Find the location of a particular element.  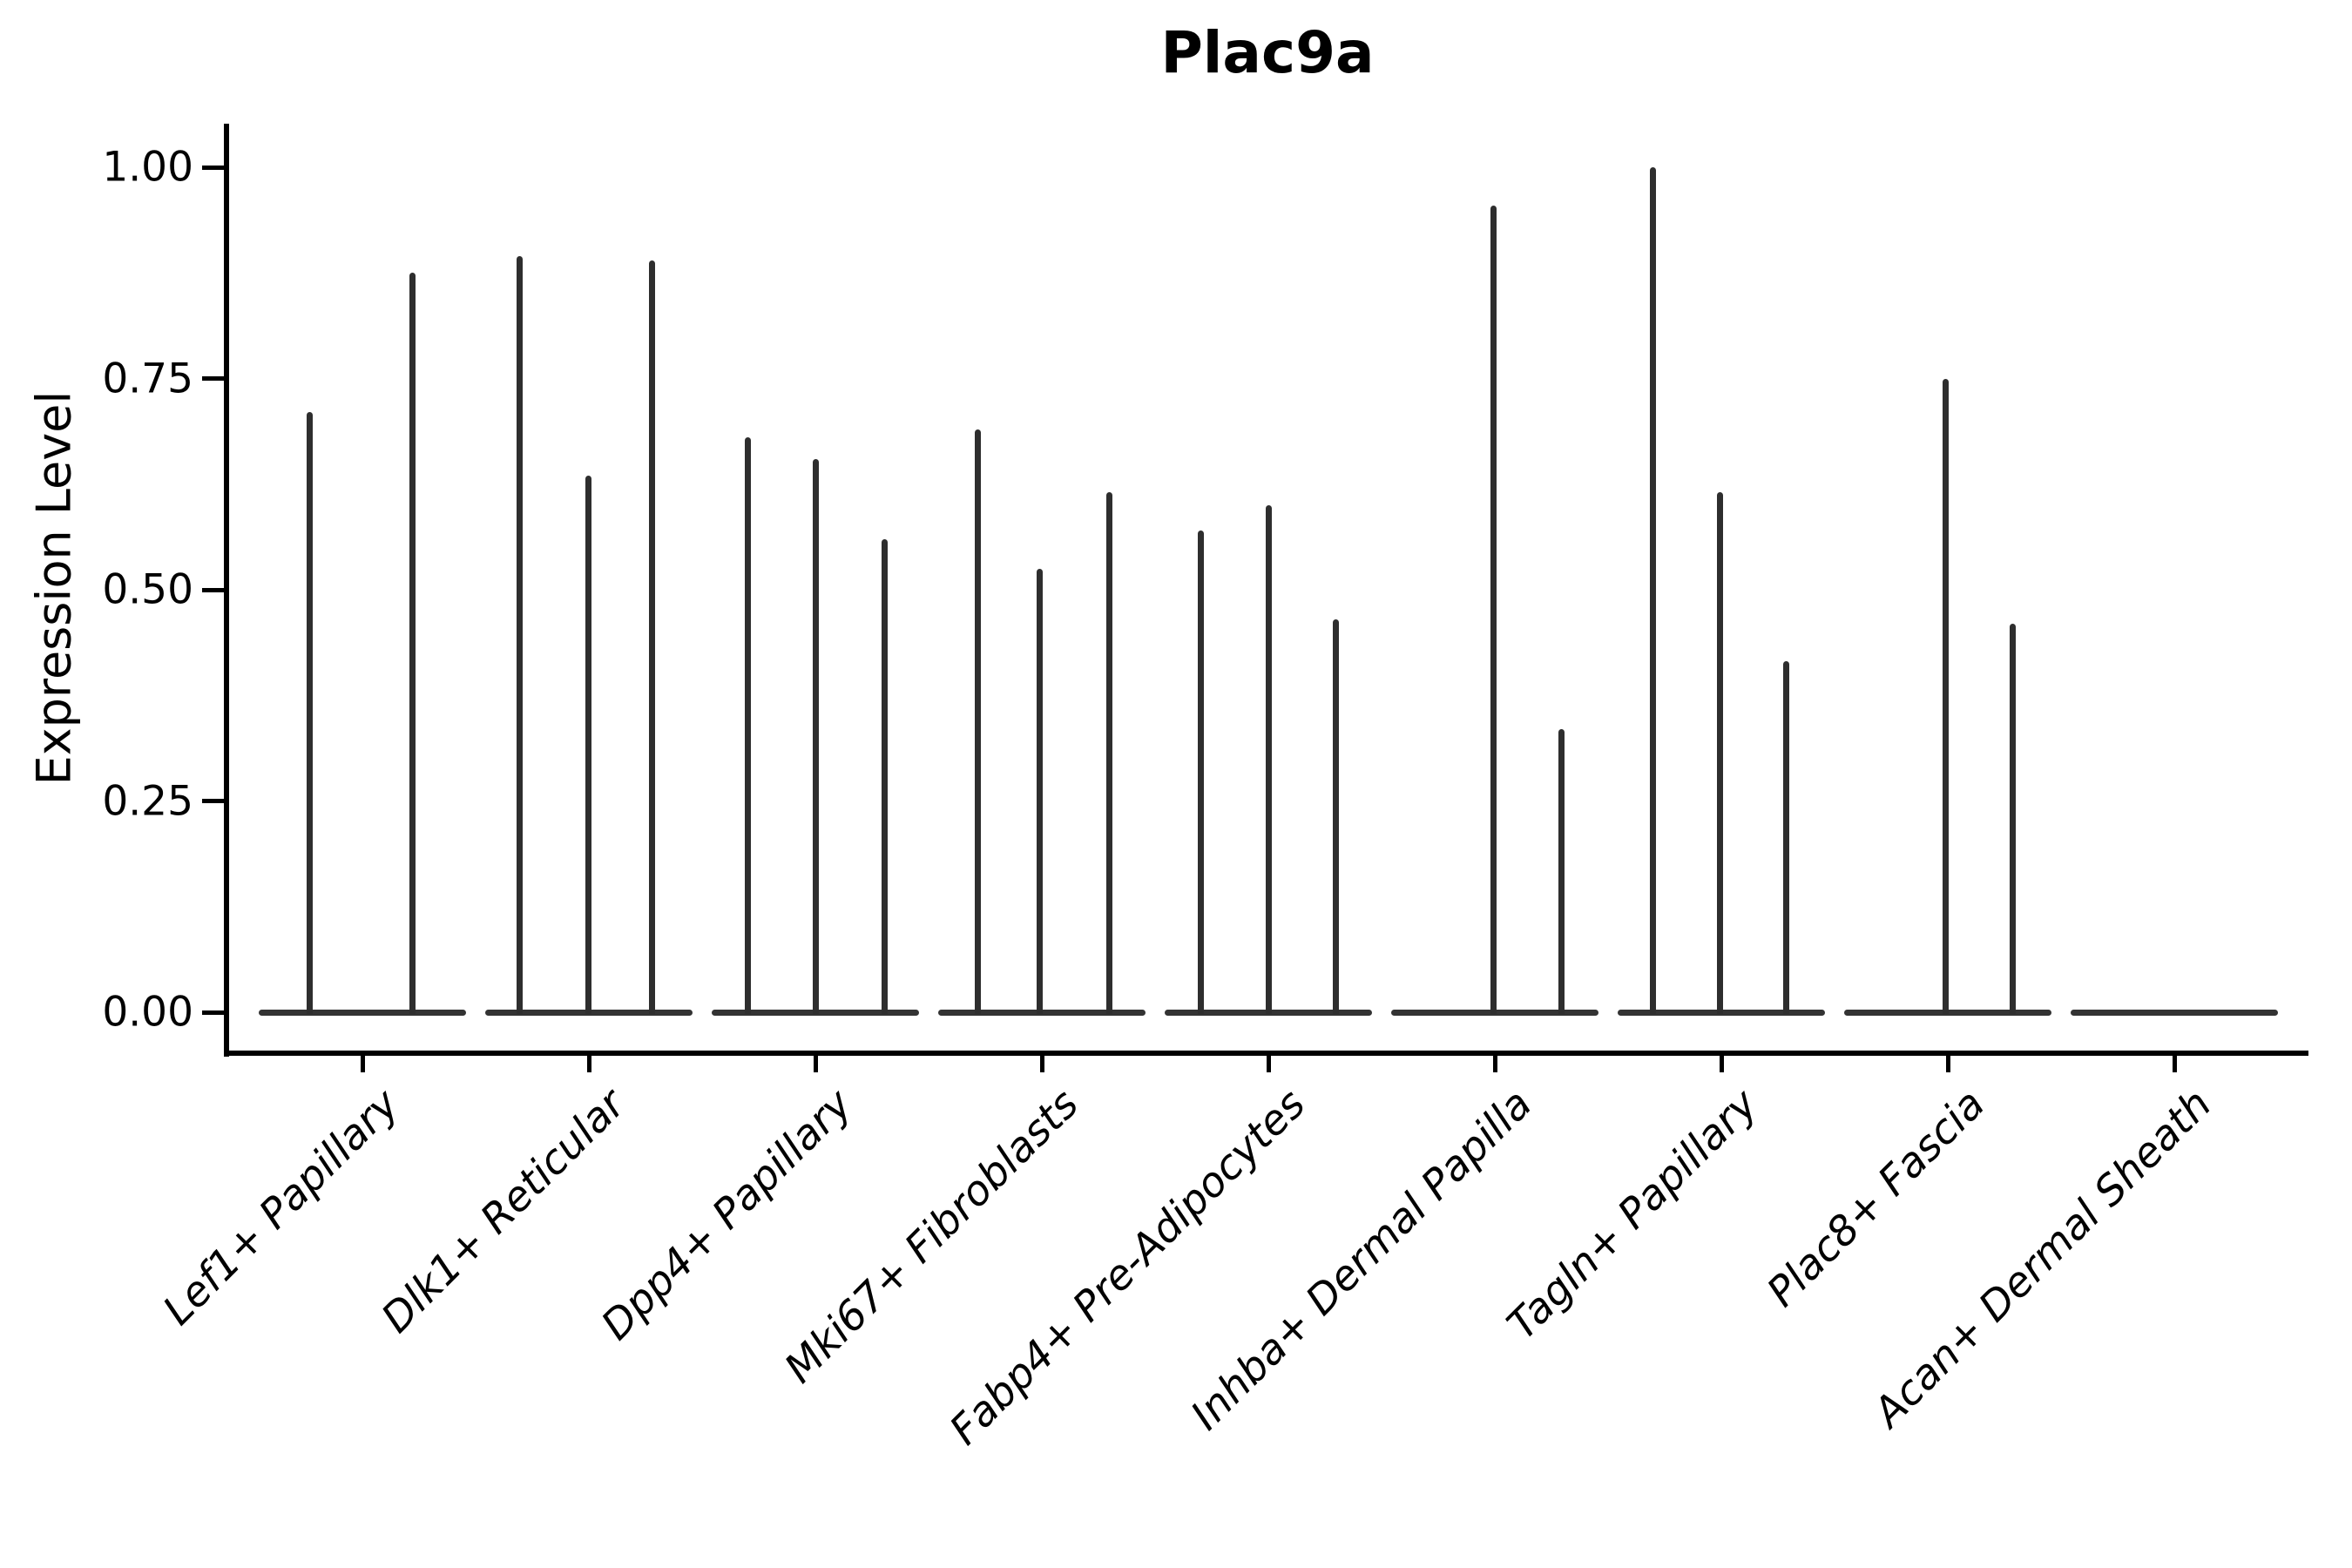

y-axis-label: Expression Level is located at coordinates (54, 588).